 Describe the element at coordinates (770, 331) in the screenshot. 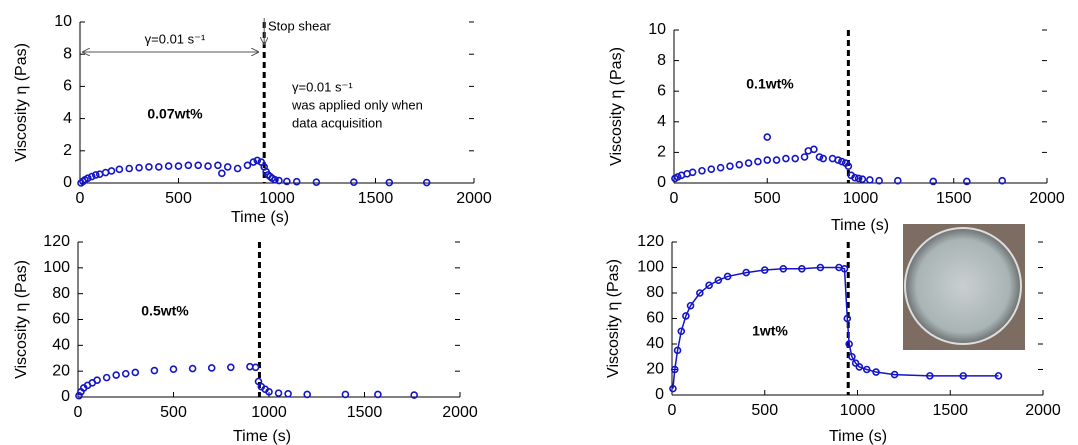

I see `sample-label: 1wt%` at that location.